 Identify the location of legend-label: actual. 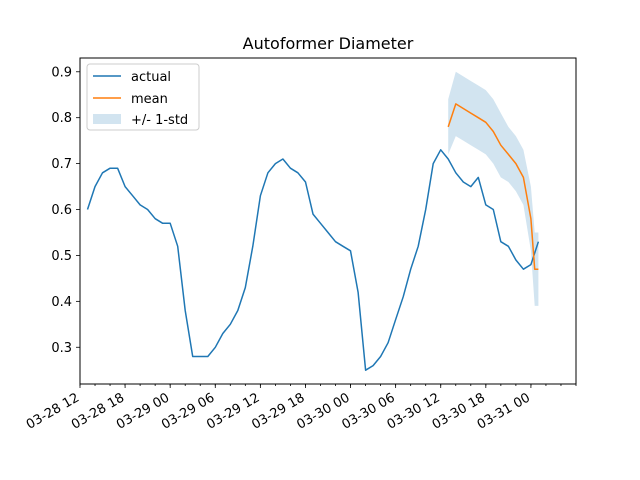
(151, 77).